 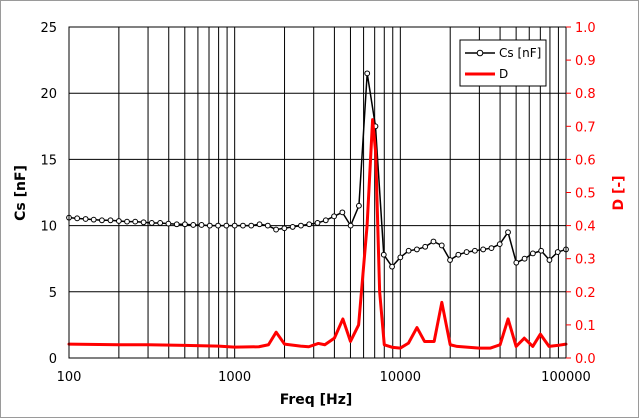 What do you see at coordinates (585, 61) in the screenshot?
I see `y-right-tick-label: 0.9` at bounding box center [585, 61].